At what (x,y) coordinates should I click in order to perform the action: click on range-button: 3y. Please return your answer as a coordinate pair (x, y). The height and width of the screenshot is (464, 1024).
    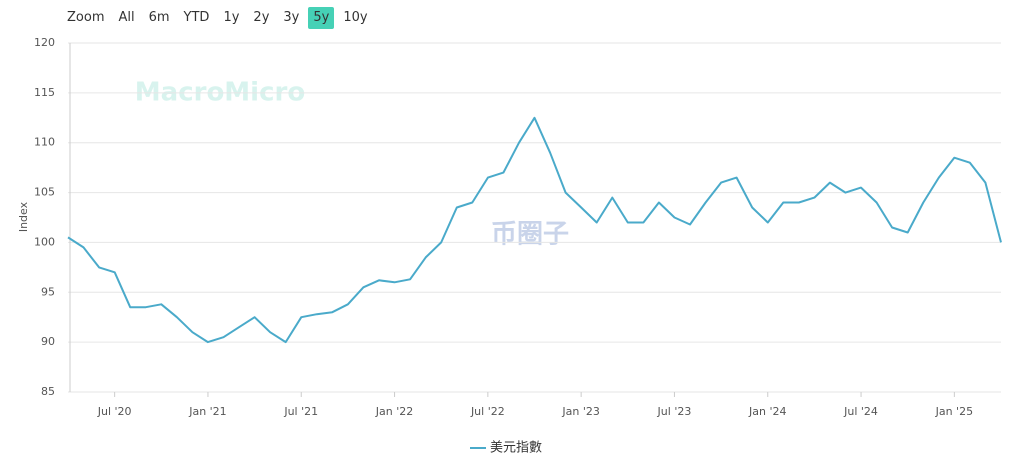
    Looking at the image, I should click on (291, 17).